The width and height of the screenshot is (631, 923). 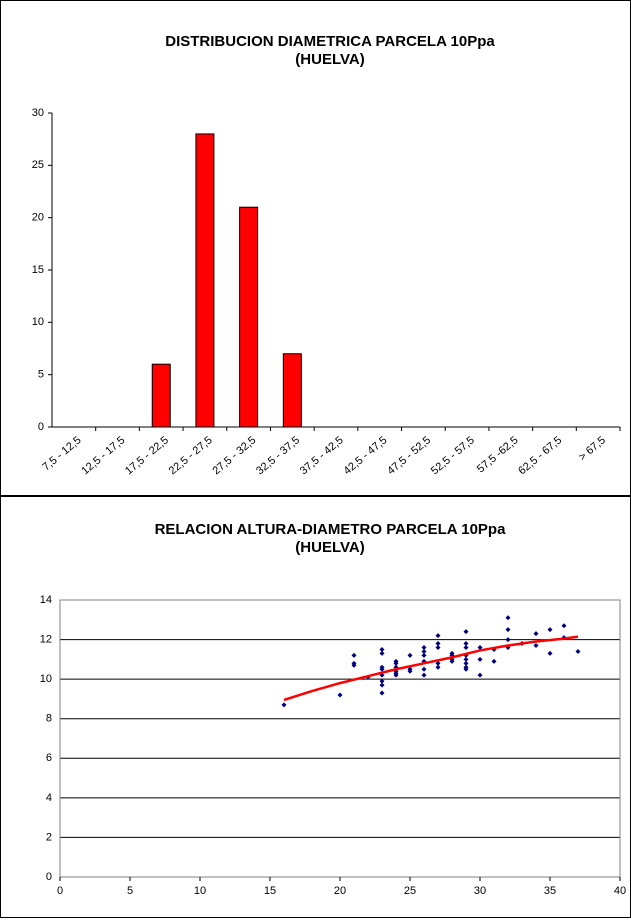 What do you see at coordinates (60, 891) in the screenshot?
I see `x-tick-label: 0` at bounding box center [60, 891].